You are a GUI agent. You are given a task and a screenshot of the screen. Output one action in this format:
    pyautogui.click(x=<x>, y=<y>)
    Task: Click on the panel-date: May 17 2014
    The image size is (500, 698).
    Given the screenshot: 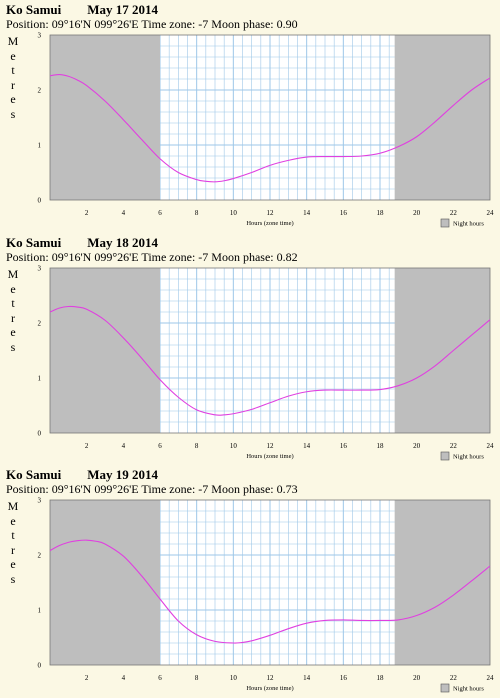 What is the action you would take?
    pyautogui.click(x=123, y=9)
    